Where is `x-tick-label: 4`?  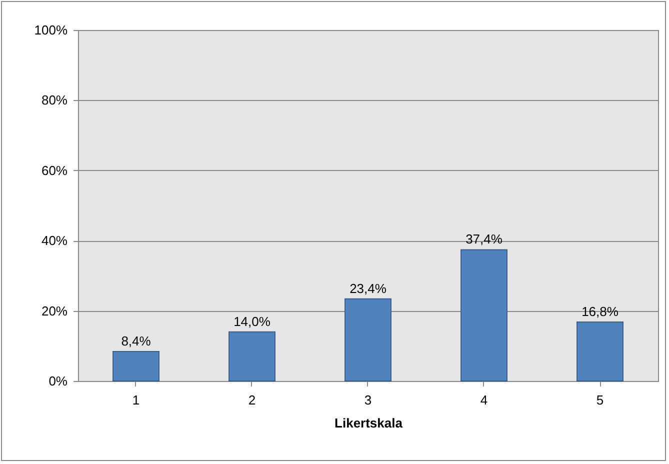
x-tick-label: 4 is located at coordinates (484, 400).